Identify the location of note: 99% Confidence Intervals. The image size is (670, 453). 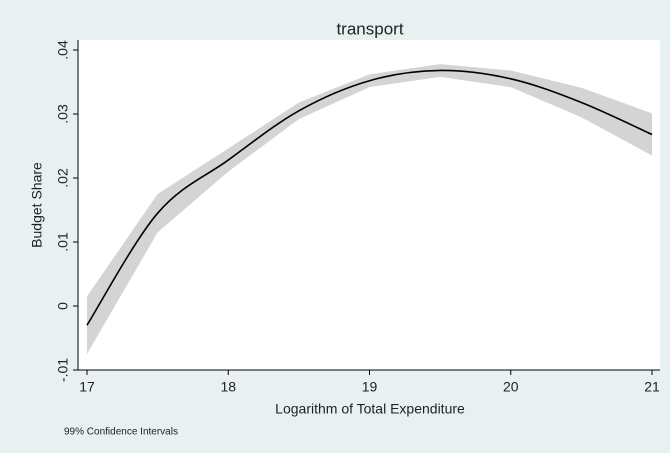
(121, 432).